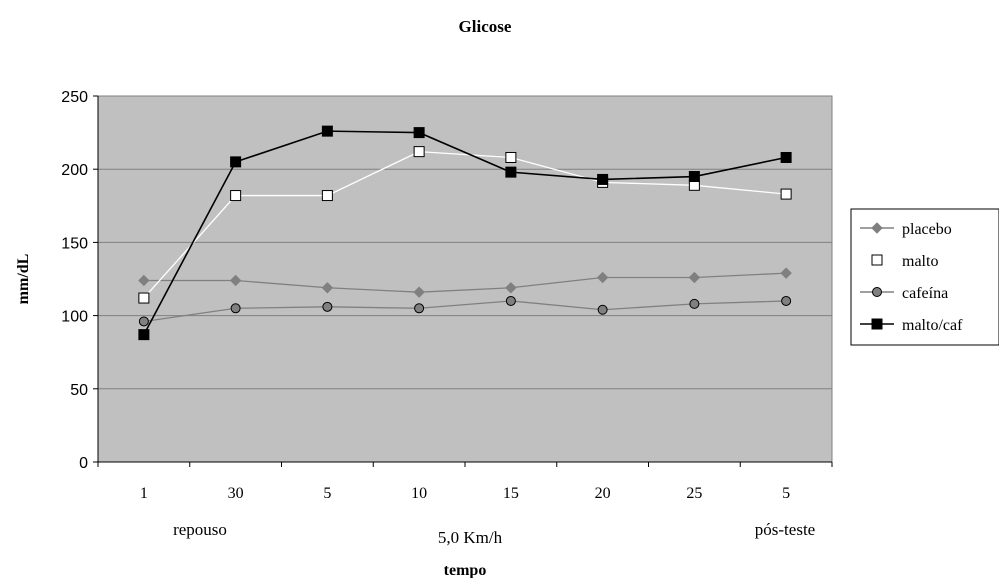 This screenshot has width=999, height=578. Describe the element at coordinates (511, 493) in the screenshot. I see `x-tick-label: 15` at that location.